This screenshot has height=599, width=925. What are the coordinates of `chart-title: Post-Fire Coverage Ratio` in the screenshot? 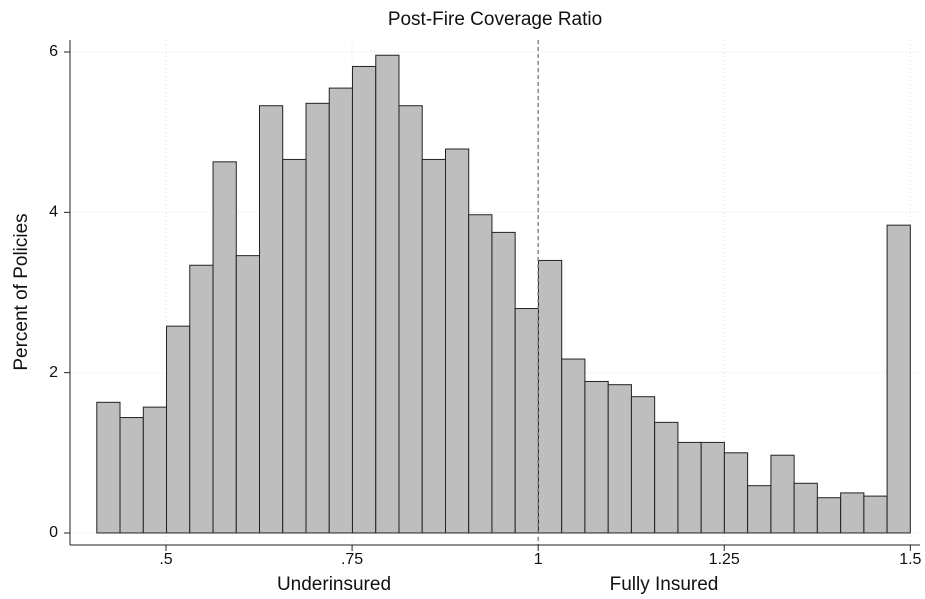 It's located at (495, 19).